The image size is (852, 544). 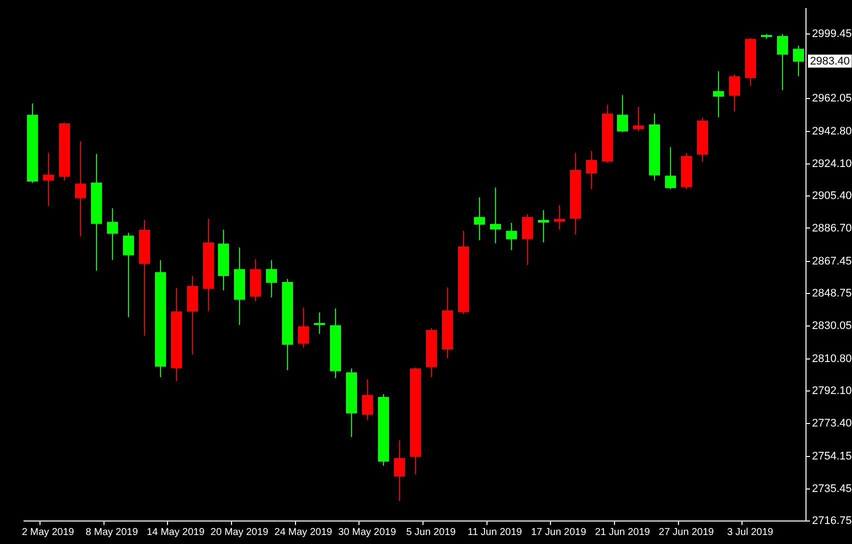 I want to click on y-tick-label: 2886.70, so click(x=832, y=228).